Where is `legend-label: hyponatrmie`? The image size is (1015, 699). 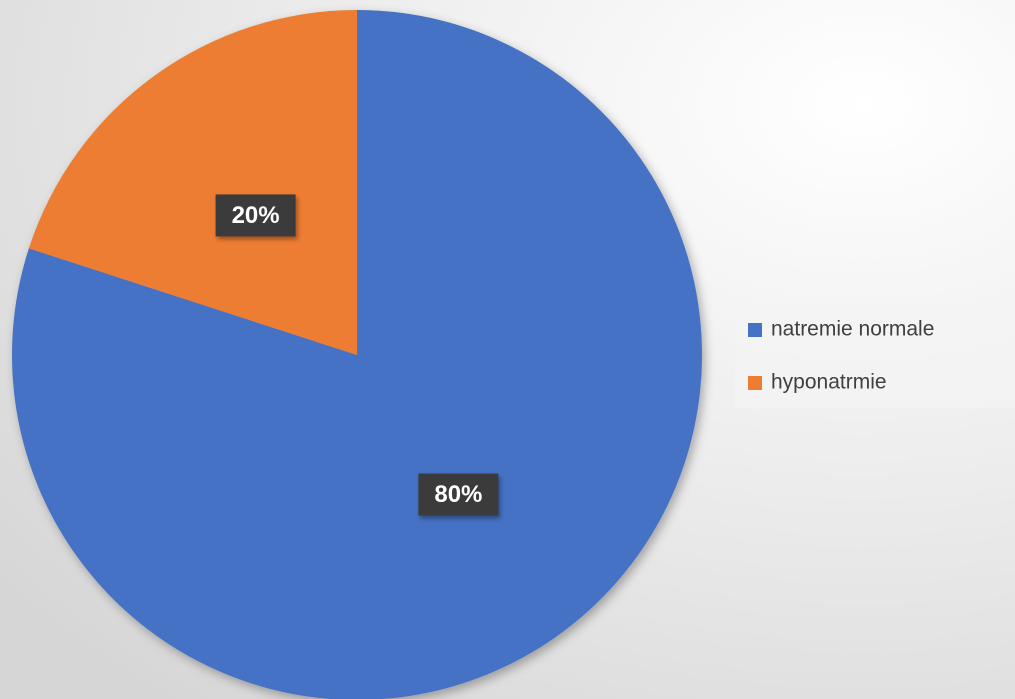 legend-label: hyponatrmie is located at coordinates (829, 382).